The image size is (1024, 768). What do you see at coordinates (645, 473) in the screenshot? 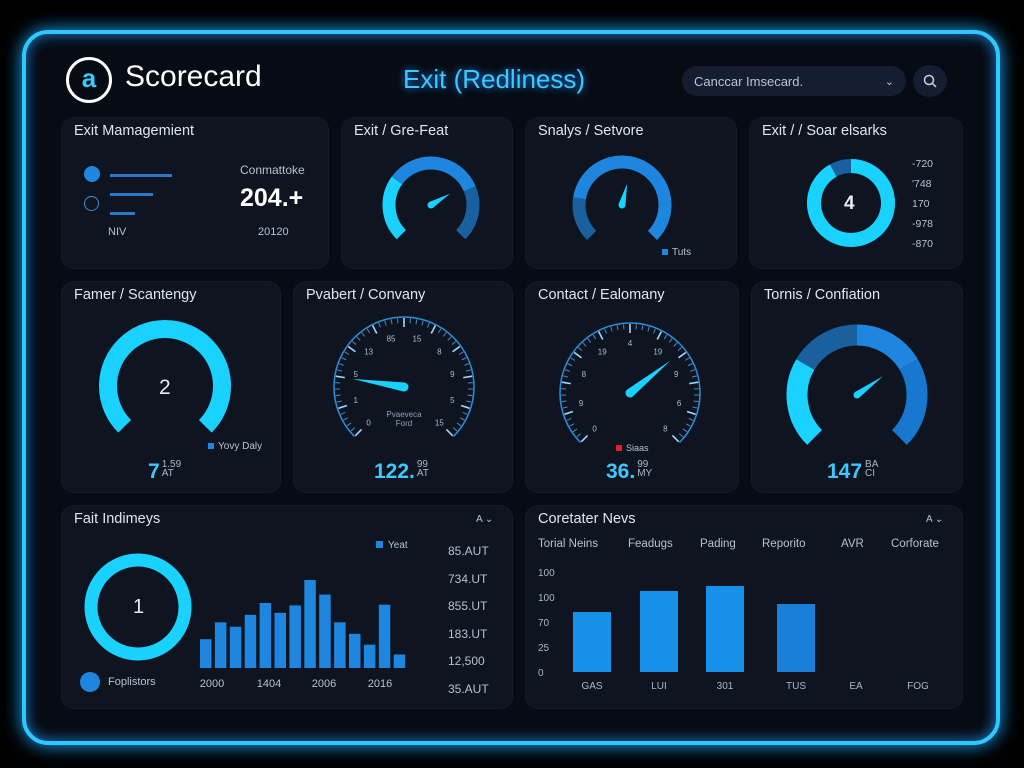
I see `metric-sub: MY` at bounding box center [645, 473].